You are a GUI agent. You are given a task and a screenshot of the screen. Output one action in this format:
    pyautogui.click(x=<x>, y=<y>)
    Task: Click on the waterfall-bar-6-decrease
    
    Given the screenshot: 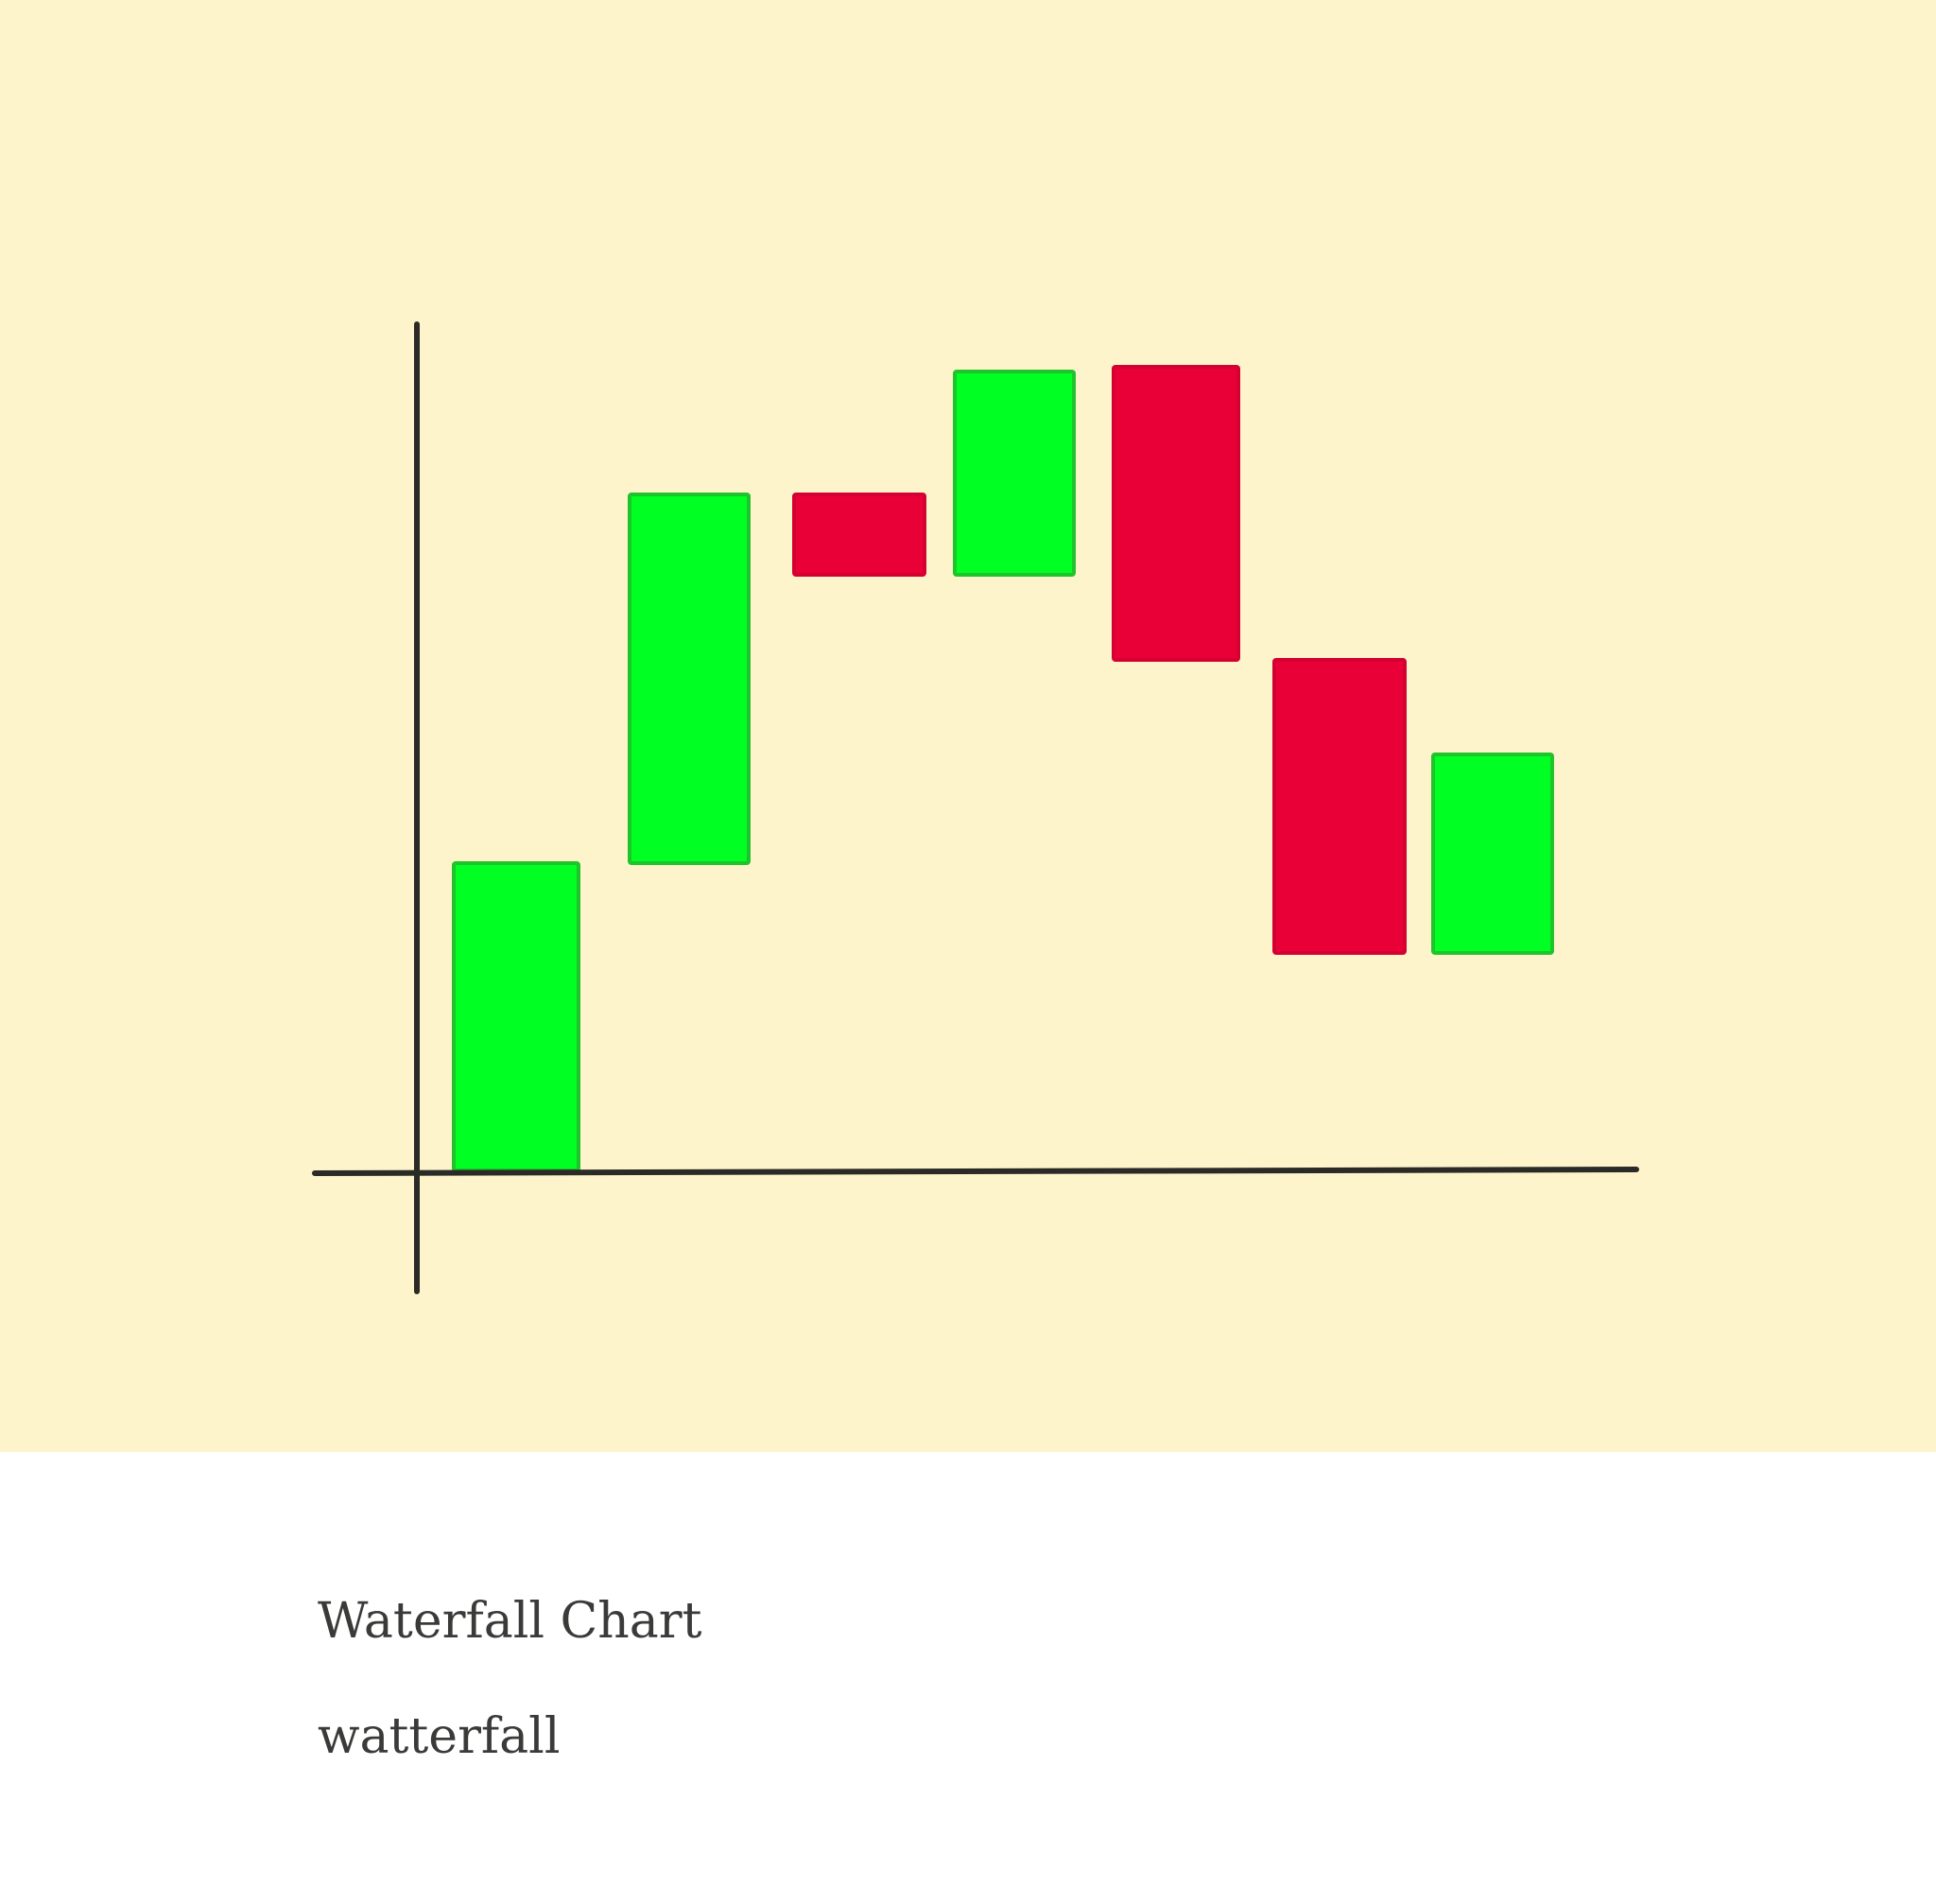 What is the action you would take?
    pyautogui.click(x=1339, y=807)
    